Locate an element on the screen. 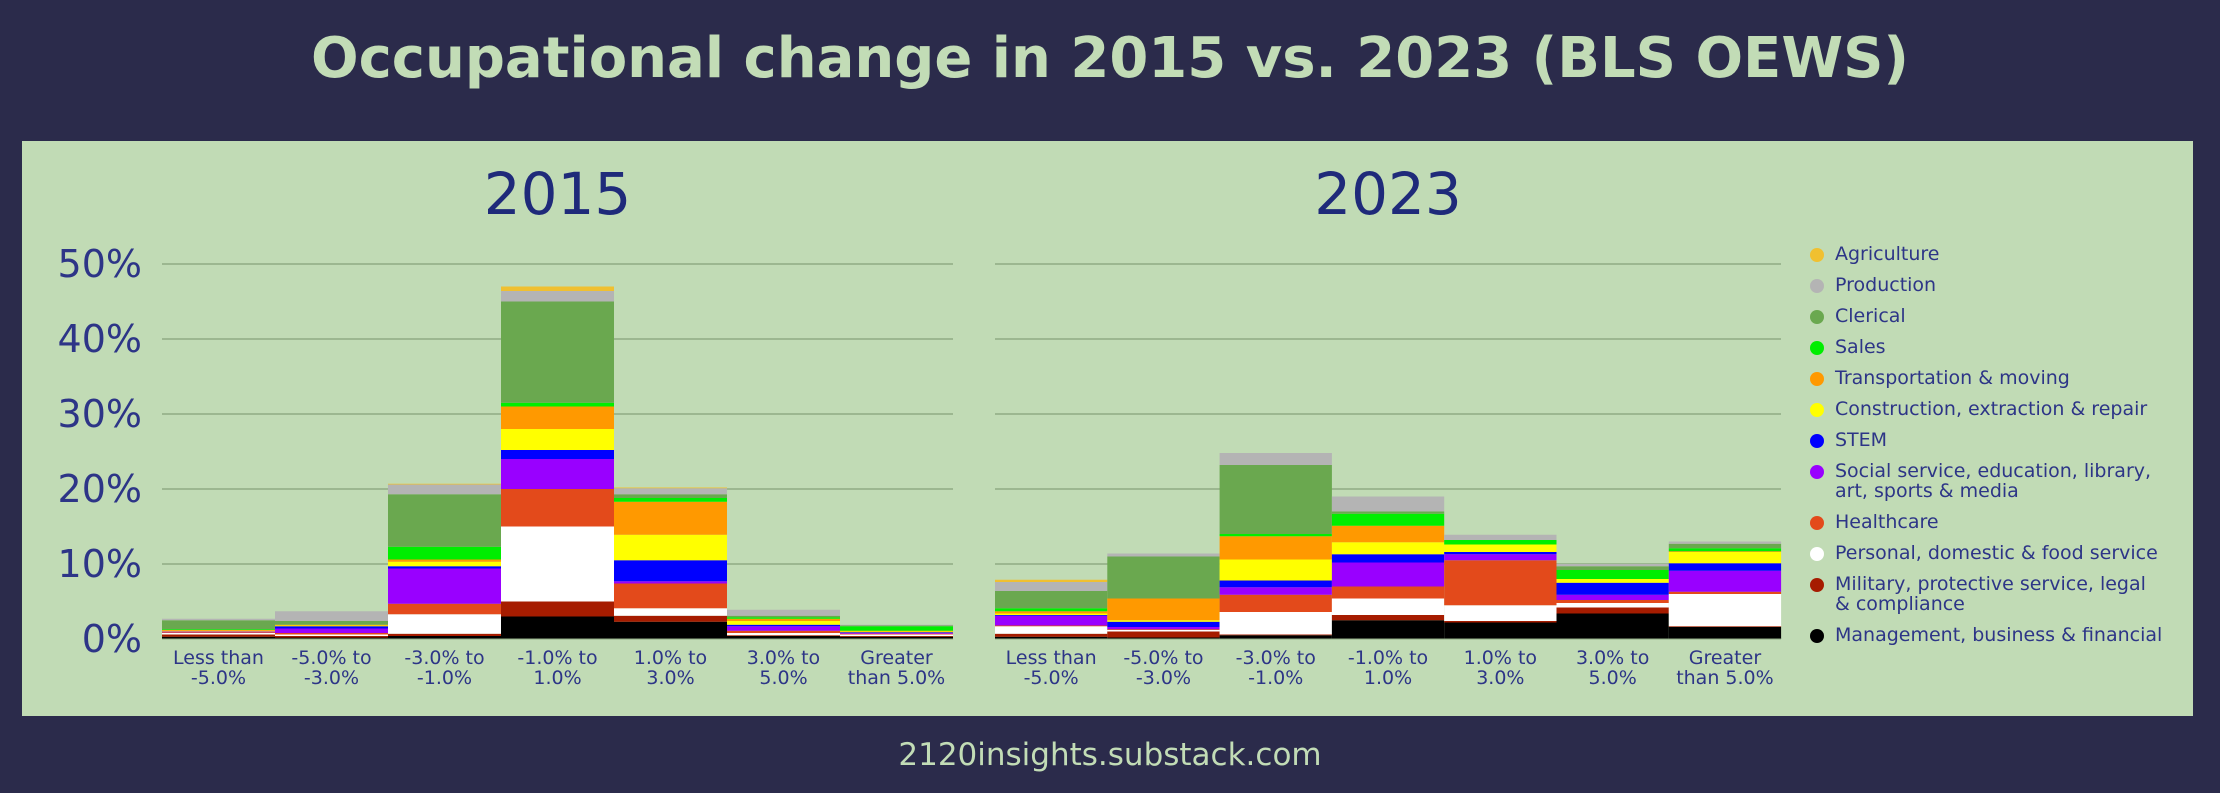  x-tick-label: 3.0% to is located at coordinates (783, 658).